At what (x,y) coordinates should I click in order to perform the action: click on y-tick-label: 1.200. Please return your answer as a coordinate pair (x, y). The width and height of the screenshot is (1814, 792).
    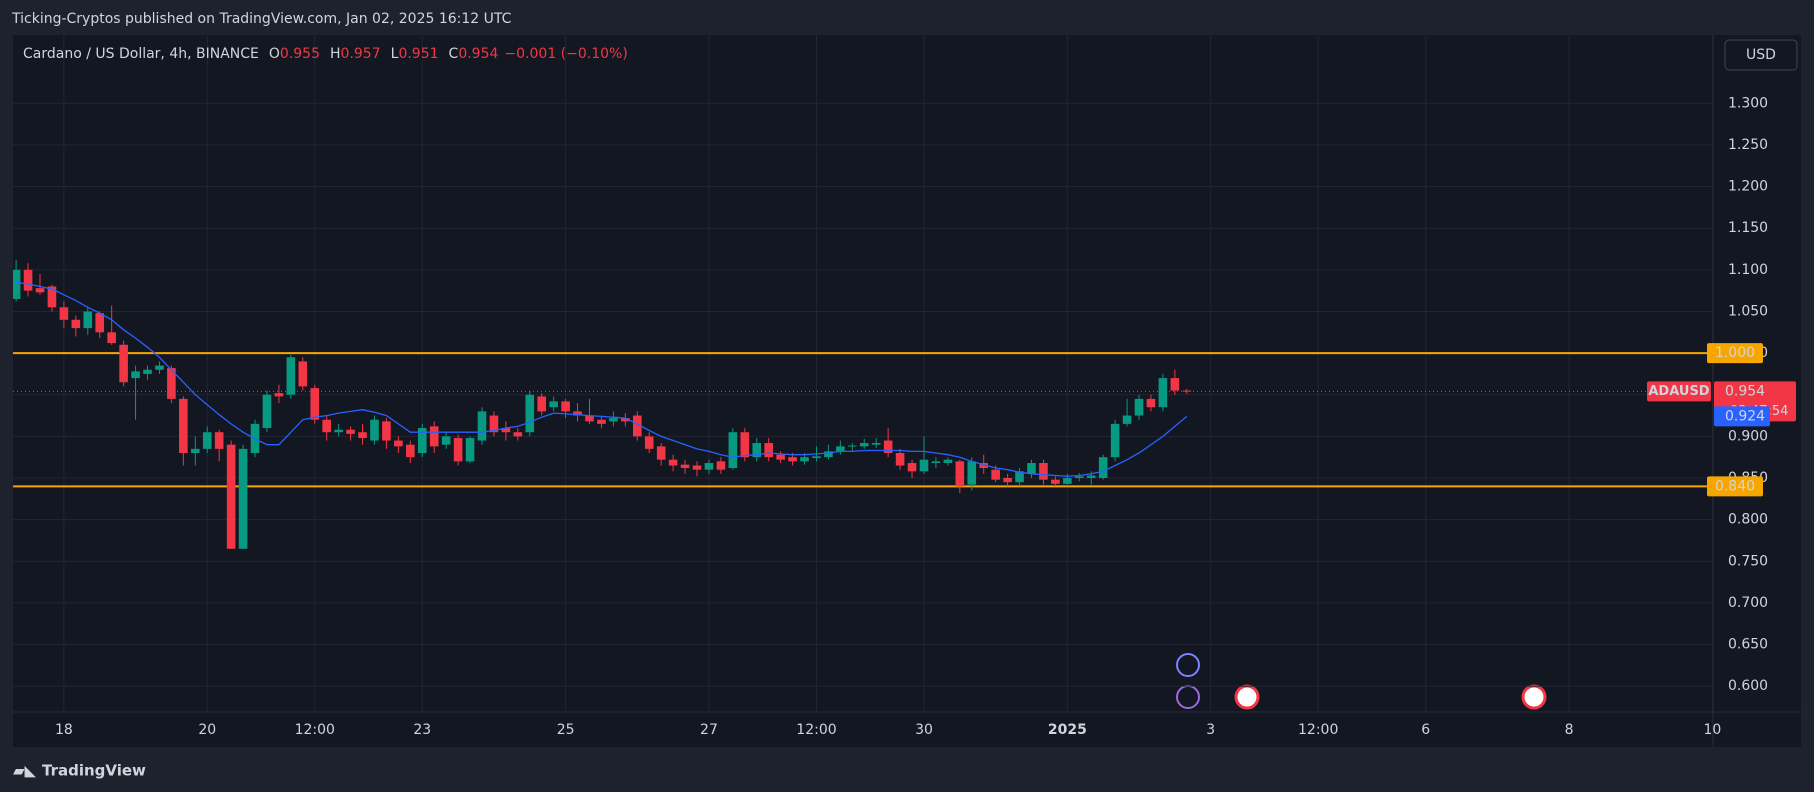
    Looking at the image, I should click on (1748, 187).